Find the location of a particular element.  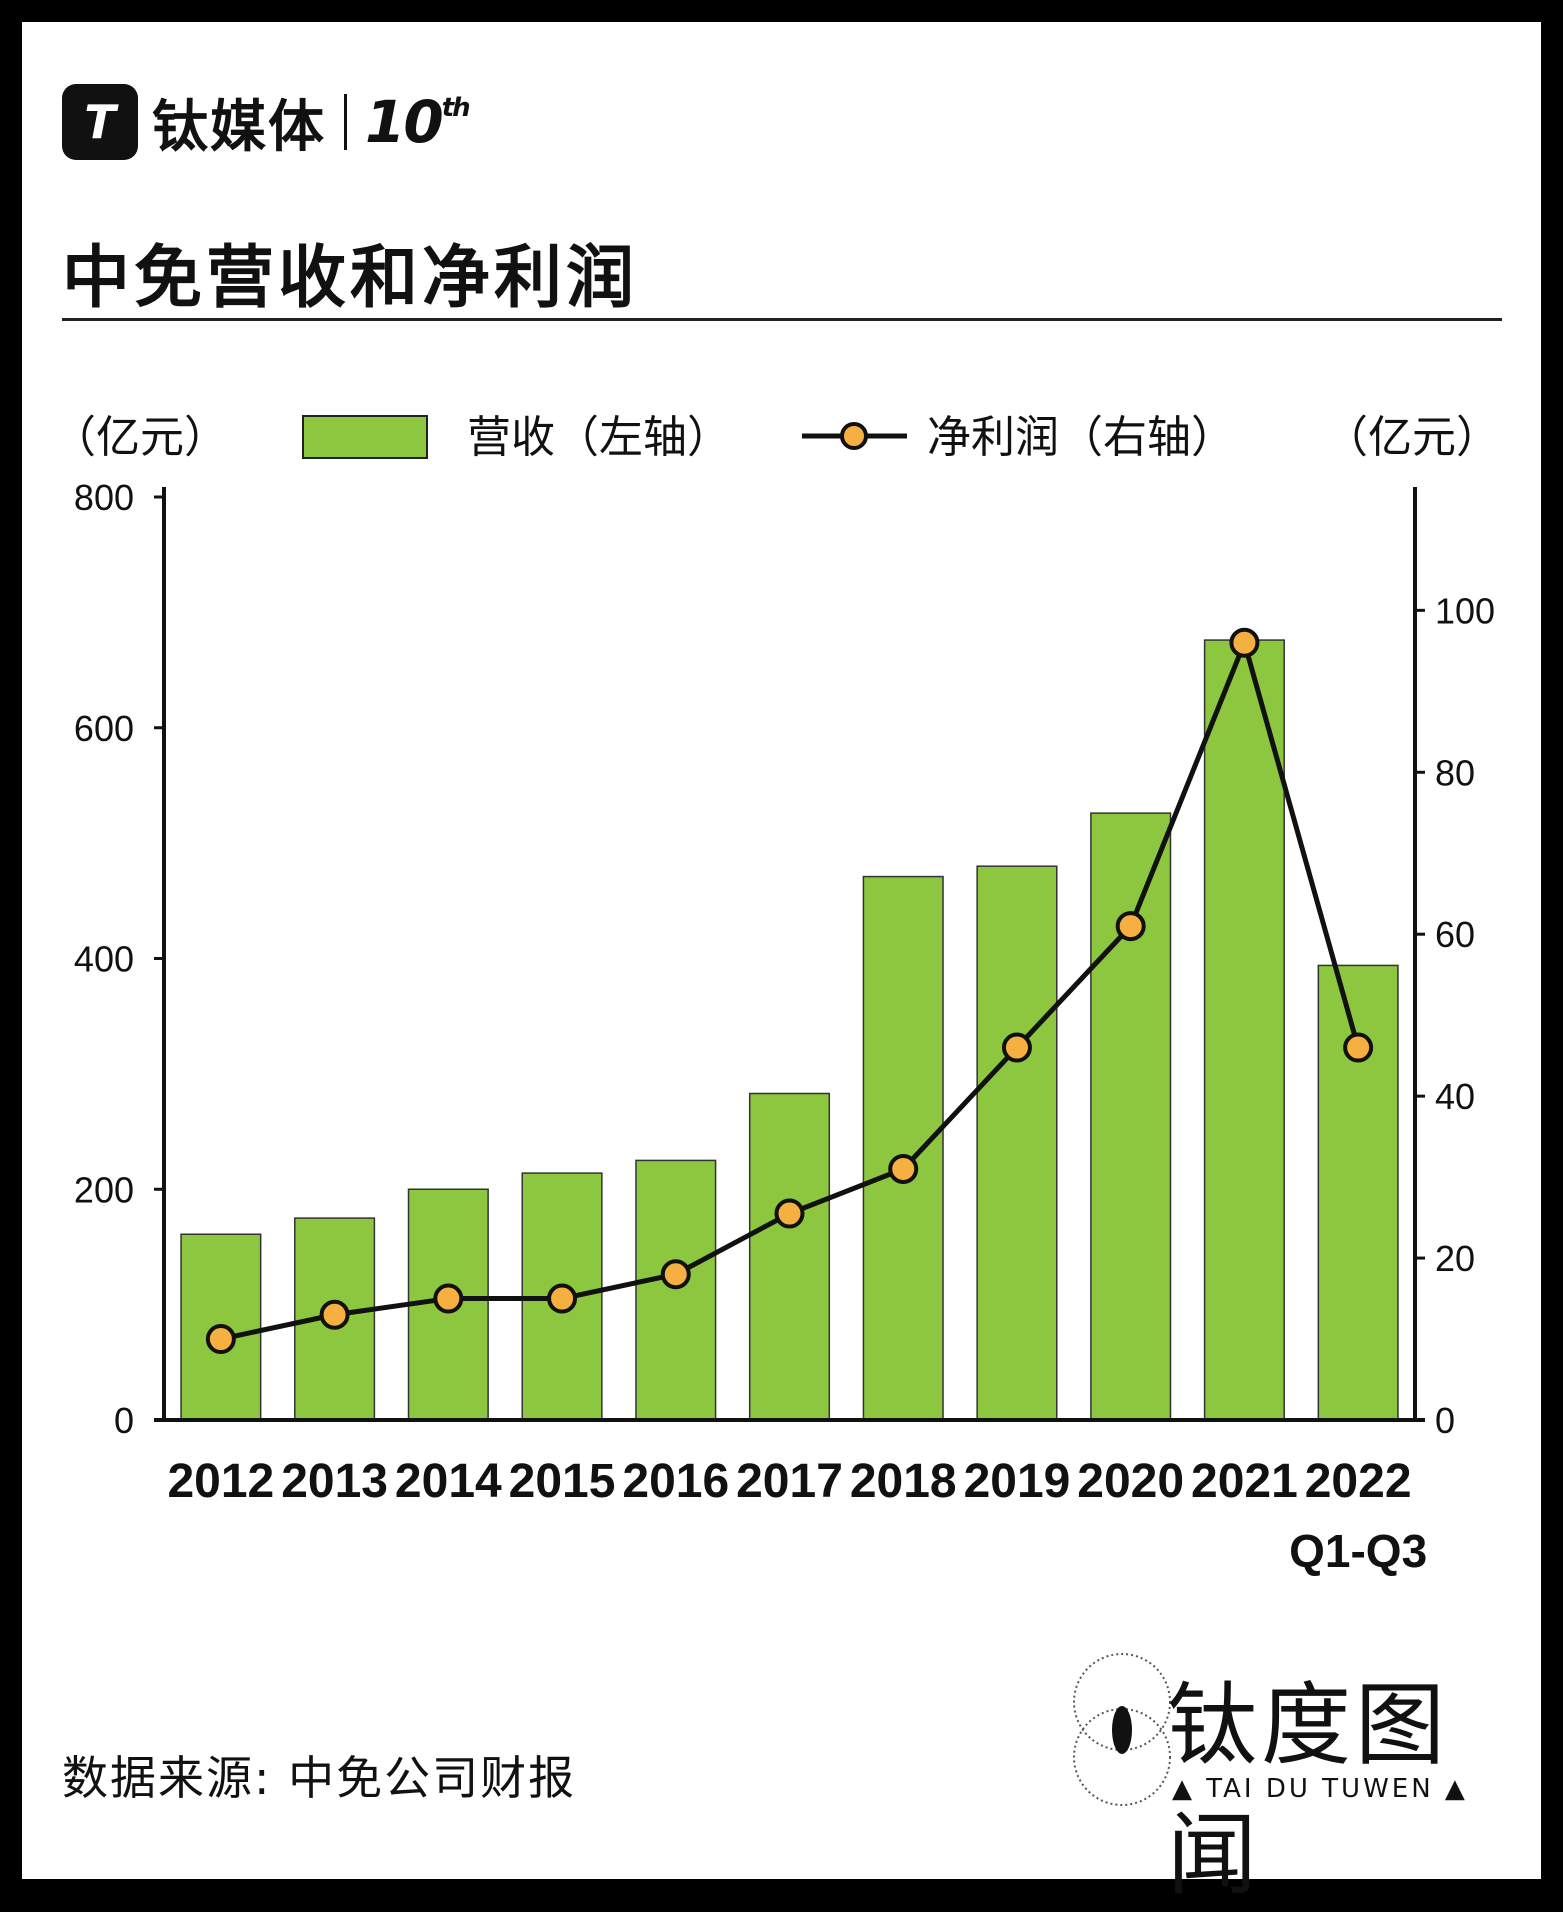

brand-header: T 钛媒体 10th is located at coordinates (266, 122).